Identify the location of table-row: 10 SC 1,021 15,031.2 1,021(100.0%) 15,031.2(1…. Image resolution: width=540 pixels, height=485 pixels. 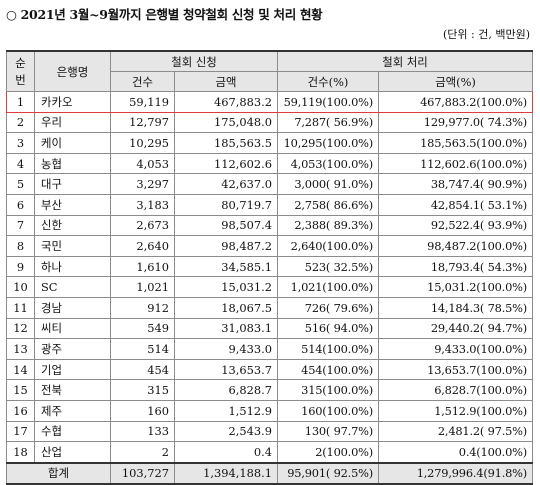
(270, 287).